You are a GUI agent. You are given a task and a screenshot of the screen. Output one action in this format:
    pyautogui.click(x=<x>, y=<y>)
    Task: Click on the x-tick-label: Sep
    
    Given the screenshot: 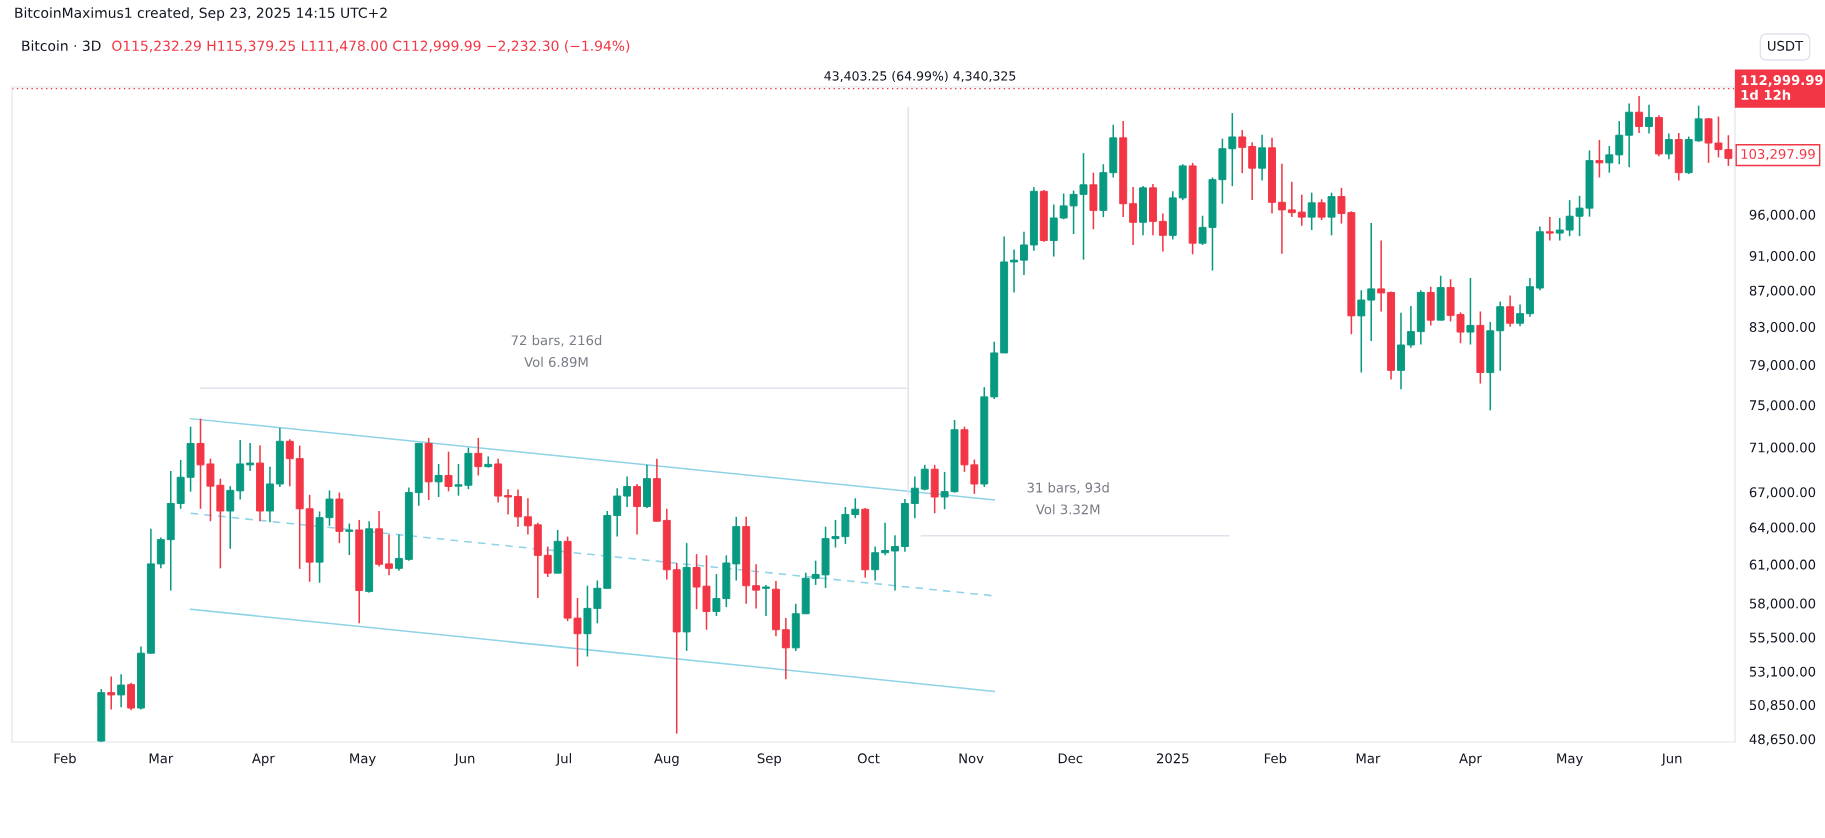 What is the action you would take?
    pyautogui.click(x=769, y=759)
    